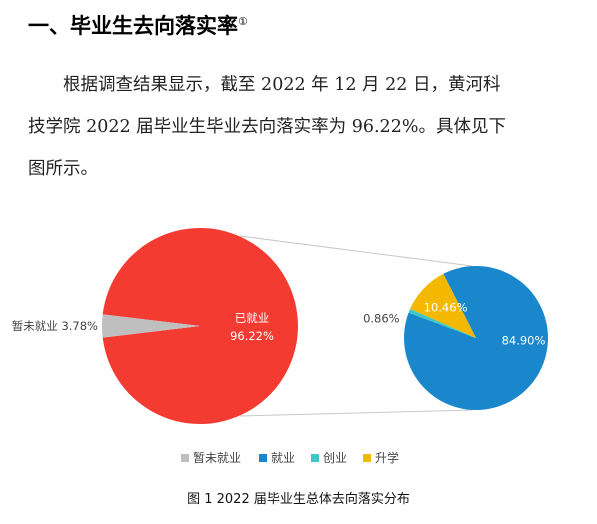  I want to click on sub-pie, so click(476, 338).